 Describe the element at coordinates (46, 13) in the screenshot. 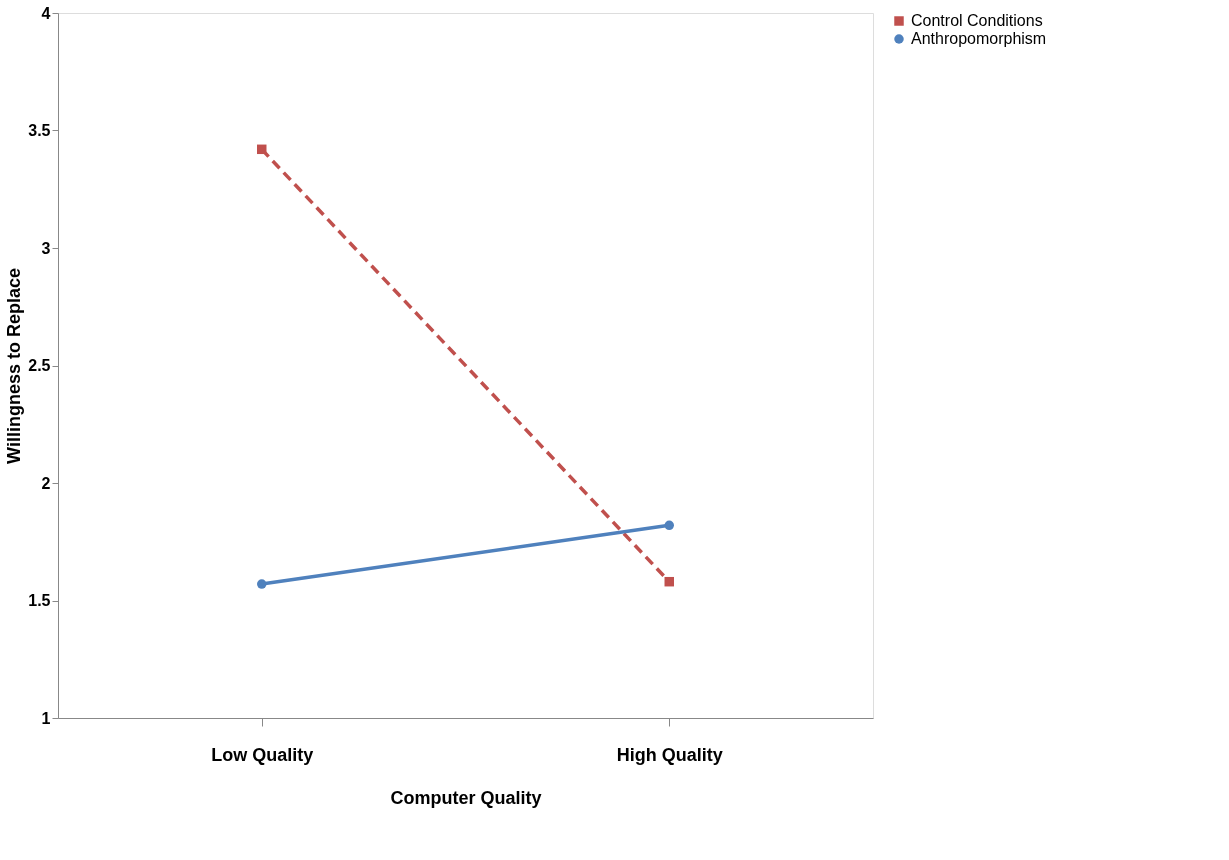

I see `y-tick-label: 4` at that location.